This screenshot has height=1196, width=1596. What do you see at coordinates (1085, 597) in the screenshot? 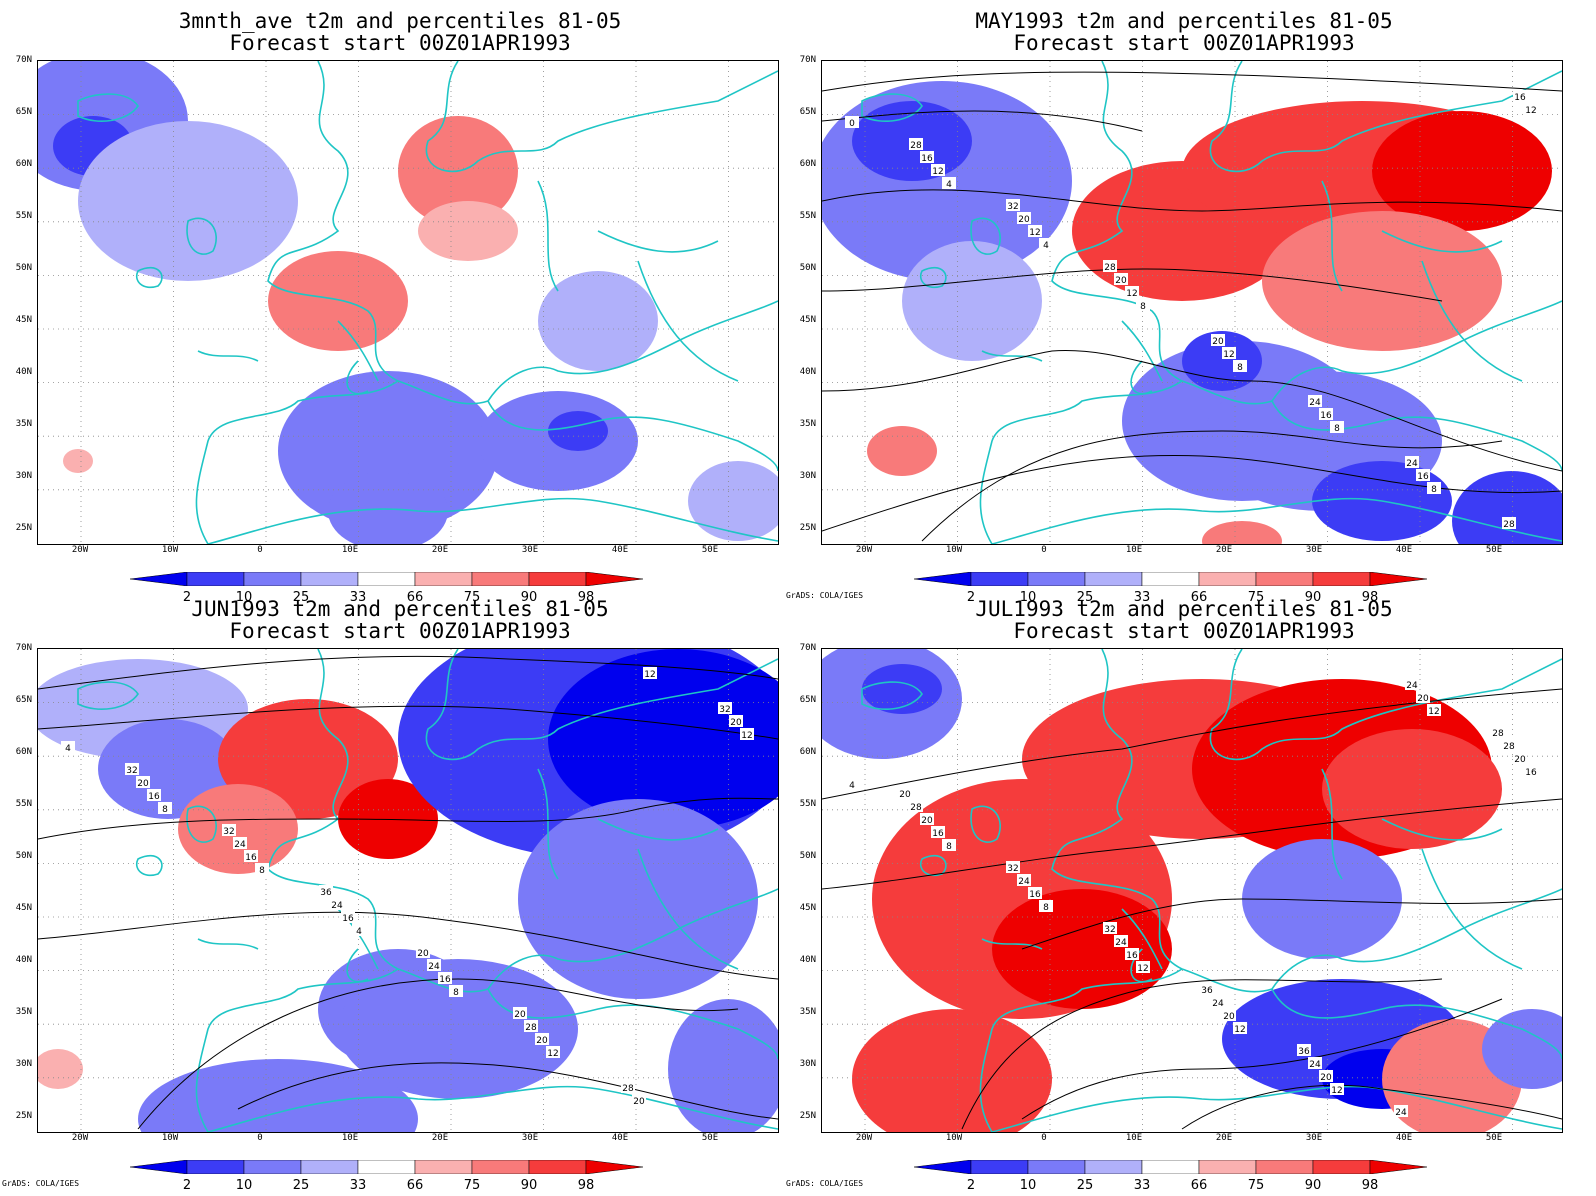
I see `colorbar-label: 25` at bounding box center [1085, 597].